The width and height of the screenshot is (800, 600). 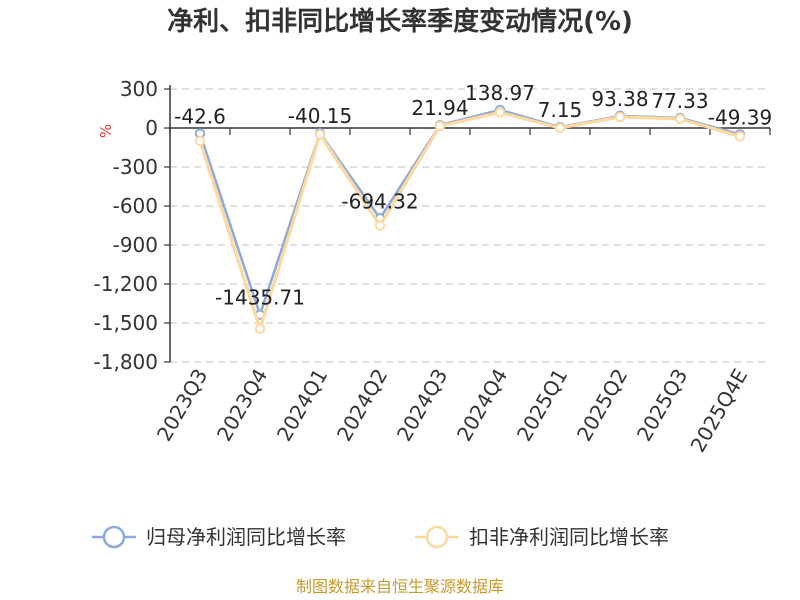 What do you see at coordinates (106, 131) in the screenshot?
I see `y-axis-unit: %` at bounding box center [106, 131].